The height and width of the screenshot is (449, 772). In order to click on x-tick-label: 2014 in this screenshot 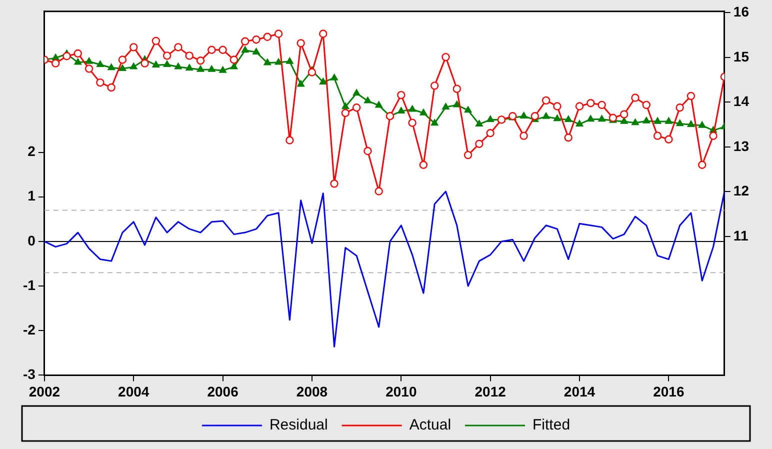, I will do `click(580, 391)`.